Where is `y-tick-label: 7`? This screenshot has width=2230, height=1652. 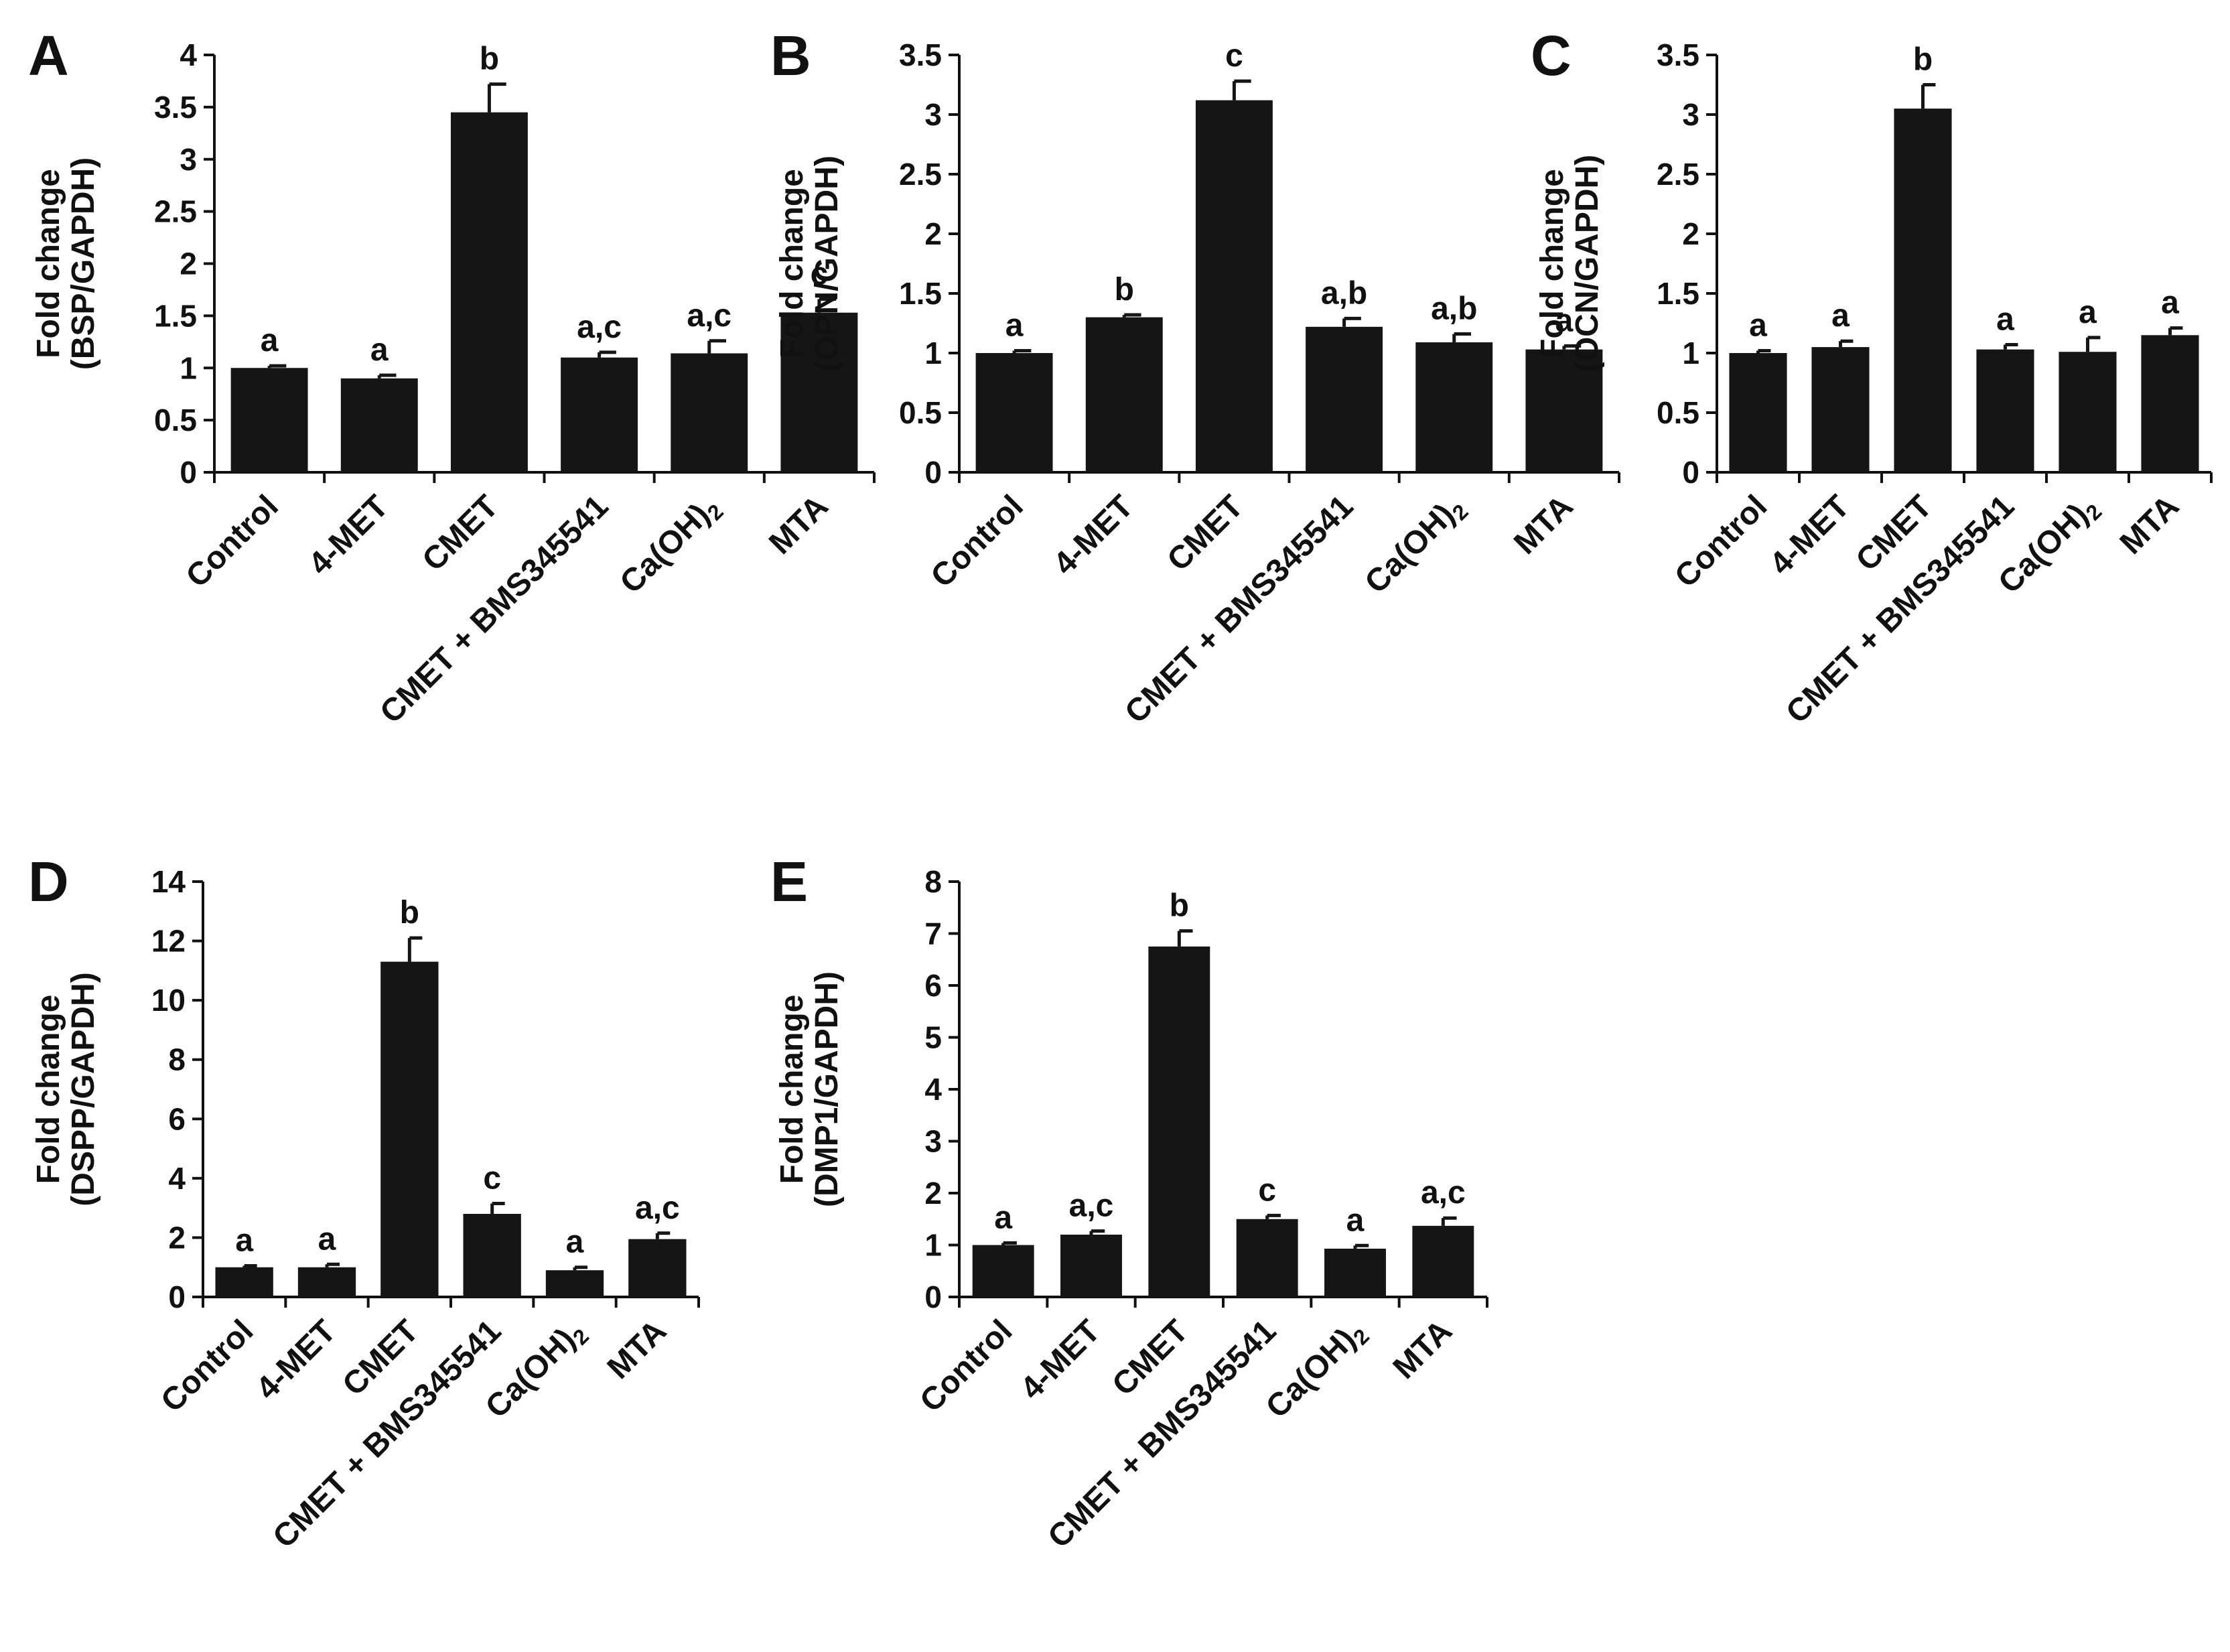 y-tick-label: 7 is located at coordinates (933, 933).